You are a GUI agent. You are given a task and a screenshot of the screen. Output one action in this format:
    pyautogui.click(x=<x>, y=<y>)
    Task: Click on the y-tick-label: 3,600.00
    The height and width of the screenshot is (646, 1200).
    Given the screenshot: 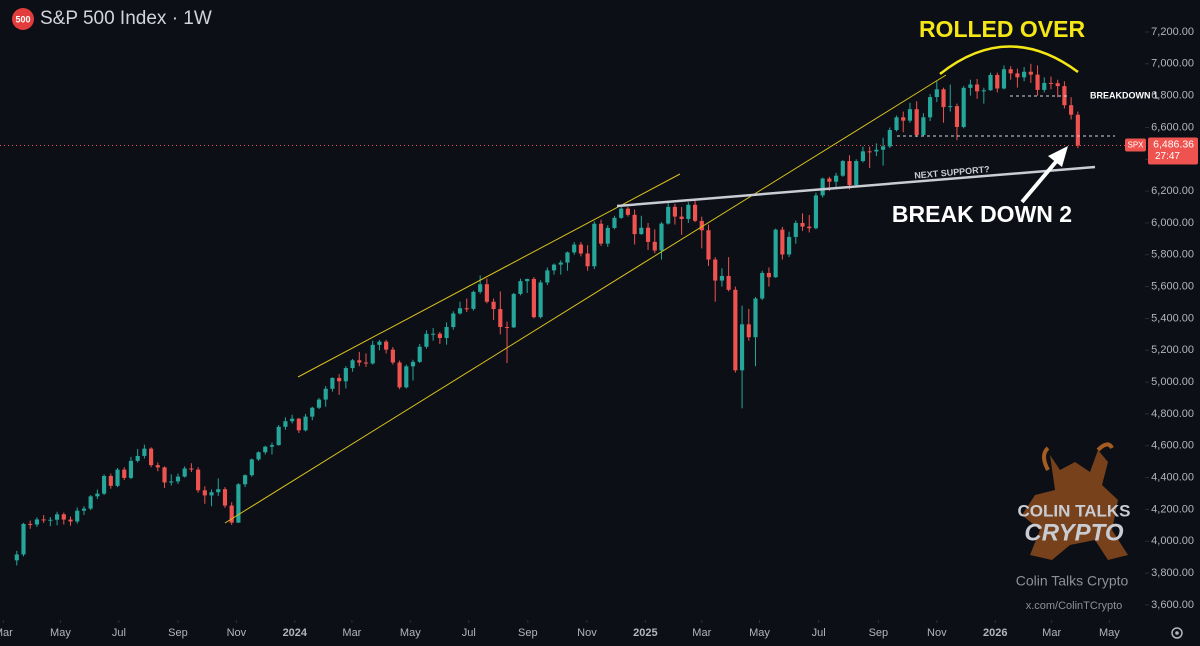 What is the action you would take?
    pyautogui.click(x=1172, y=605)
    